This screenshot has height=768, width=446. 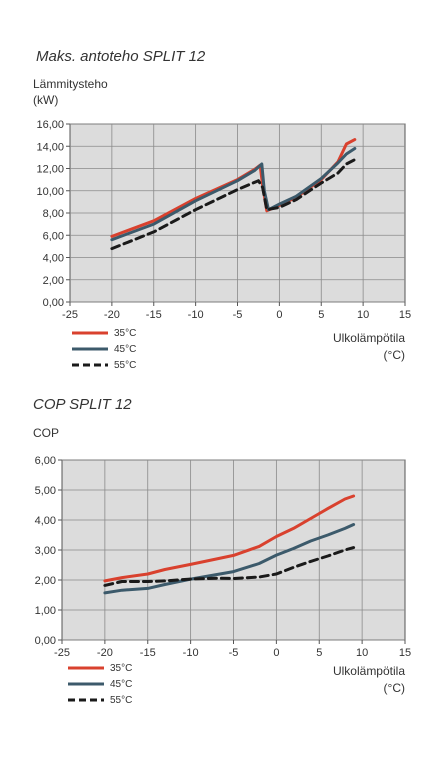 I want to click on chart1-xtick-label: 10, so click(x=363, y=315).